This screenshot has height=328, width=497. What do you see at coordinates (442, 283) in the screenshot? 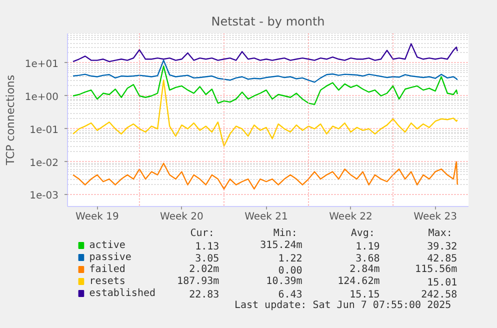
I see `text: 15.01` at bounding box center [442, 283].